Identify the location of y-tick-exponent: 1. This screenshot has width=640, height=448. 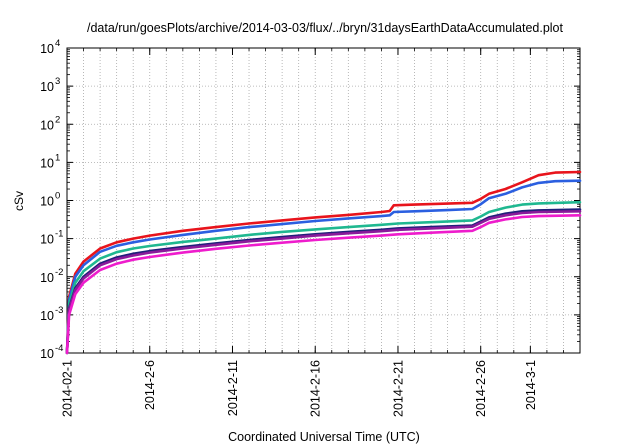
(57, 157).